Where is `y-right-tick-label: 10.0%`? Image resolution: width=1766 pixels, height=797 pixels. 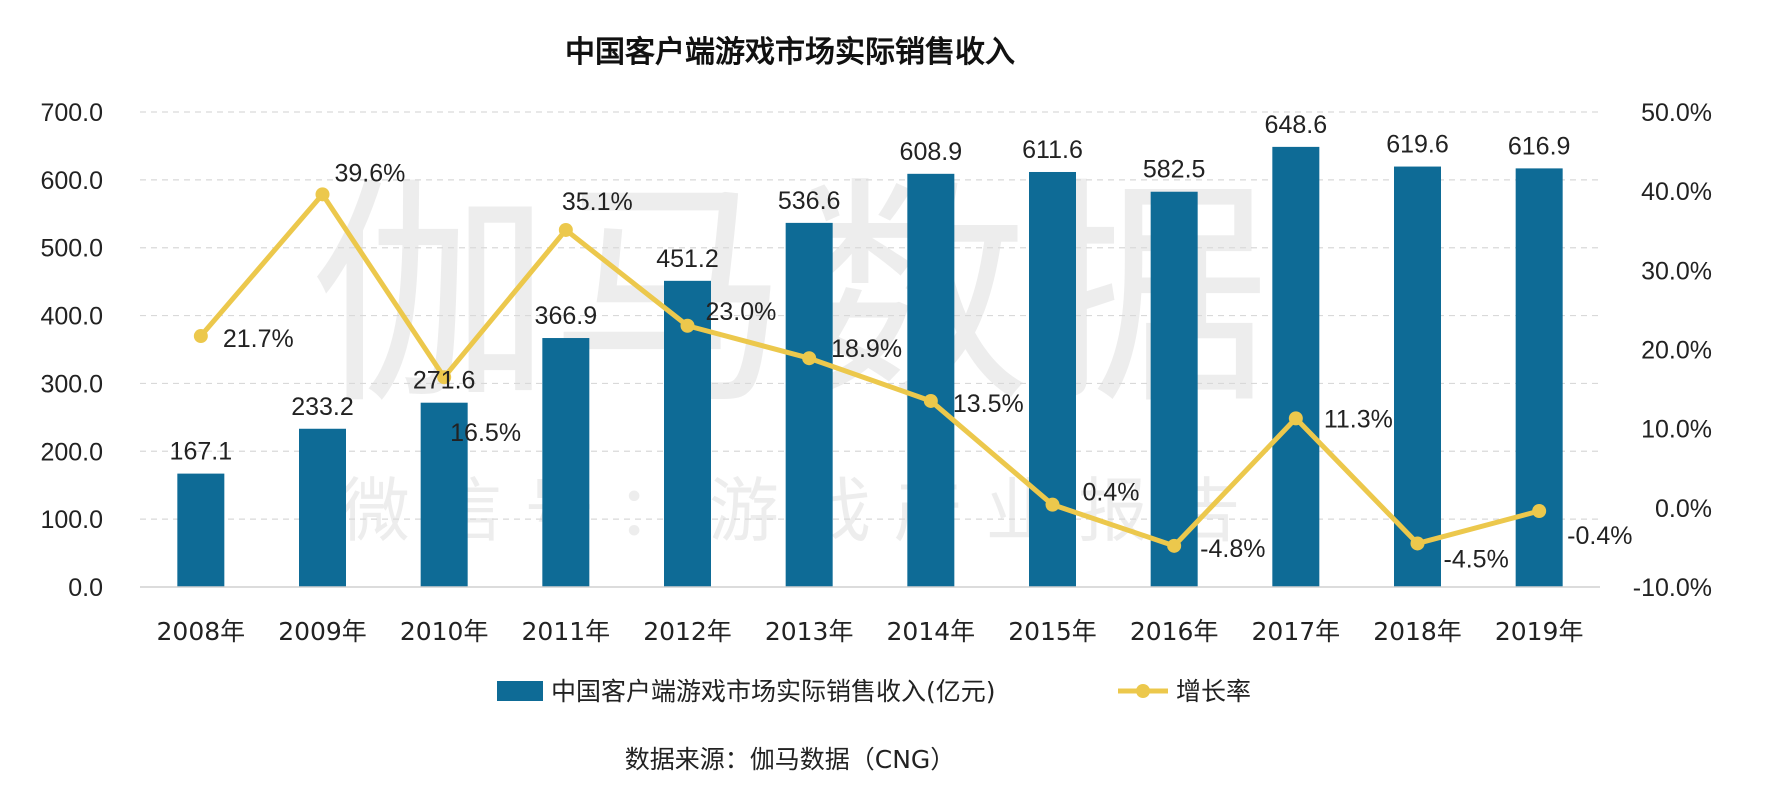 y-right-tick-label: 10.0% is located at coordinates (1676, 430).